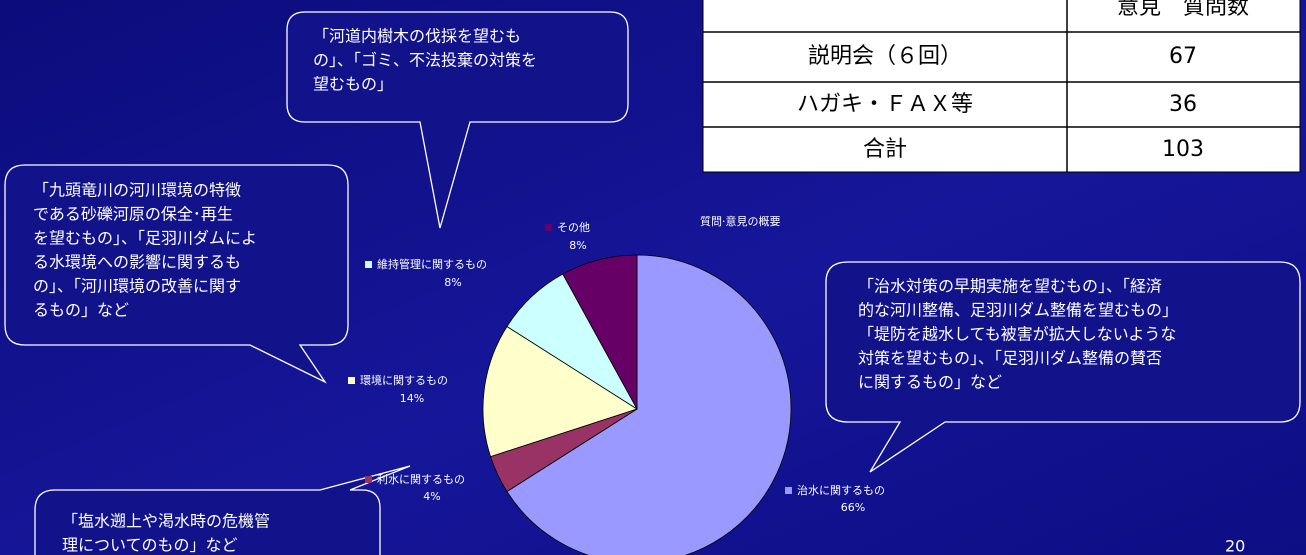  I want to click on table: 意見 質問数 説明会（６回） 67 ハガキ・ＦＡＸ等 36 合計 103, so click(1001, 86).